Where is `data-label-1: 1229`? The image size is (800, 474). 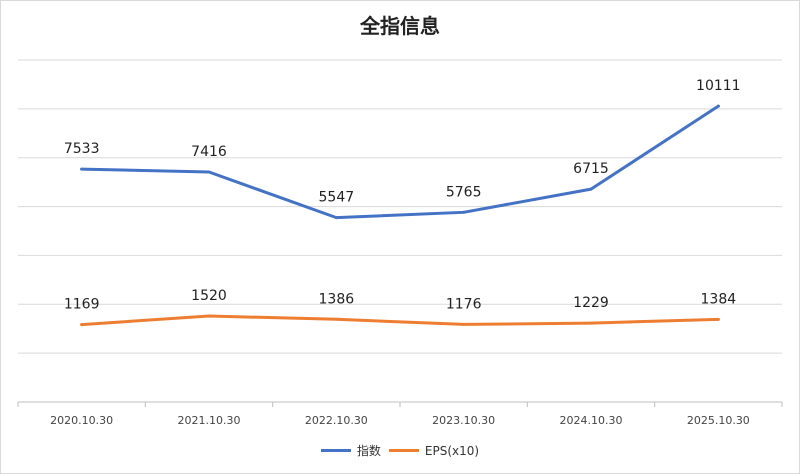
data-label-1: 1229 is located at coordinates (591, 303).